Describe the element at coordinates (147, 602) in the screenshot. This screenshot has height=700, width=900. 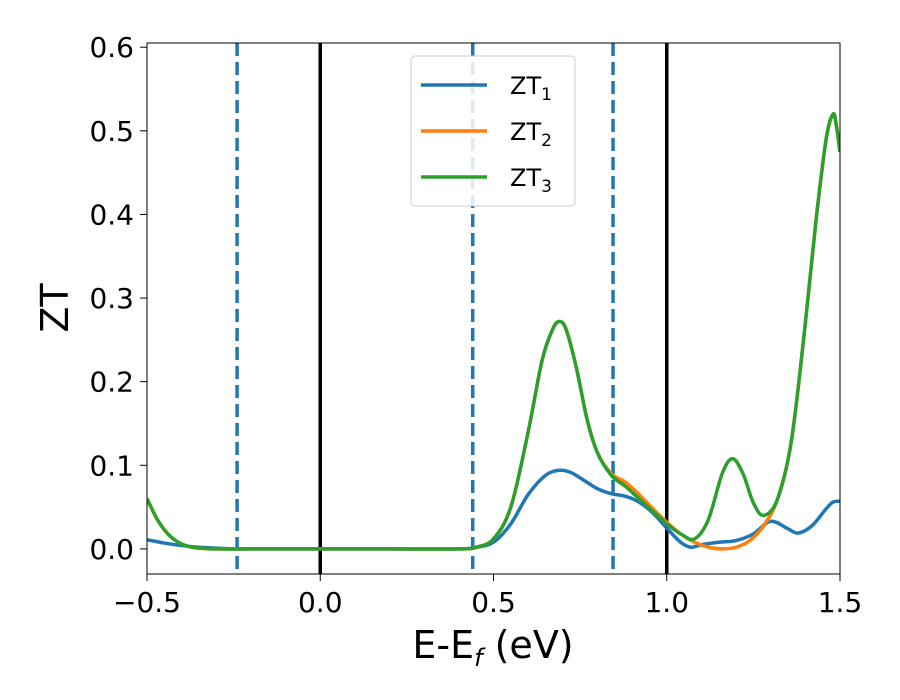
I see `x-tick-label: −0.5` at that location.